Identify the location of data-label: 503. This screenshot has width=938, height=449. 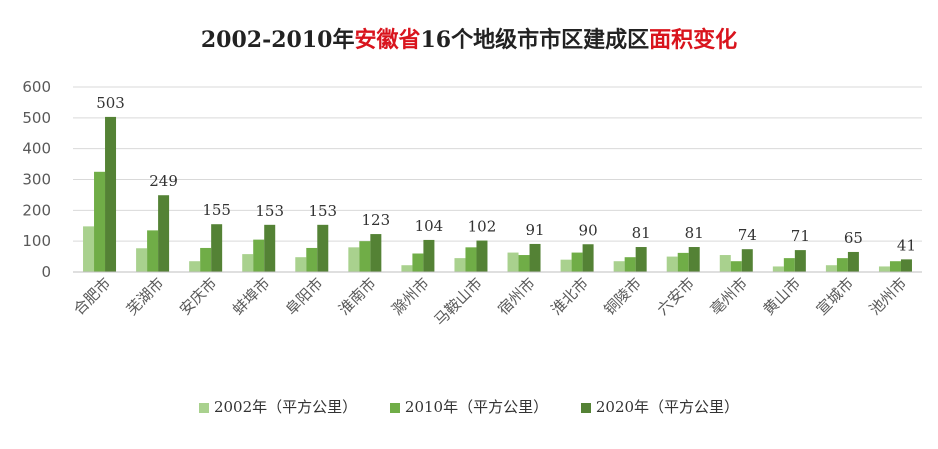
(110, 103).